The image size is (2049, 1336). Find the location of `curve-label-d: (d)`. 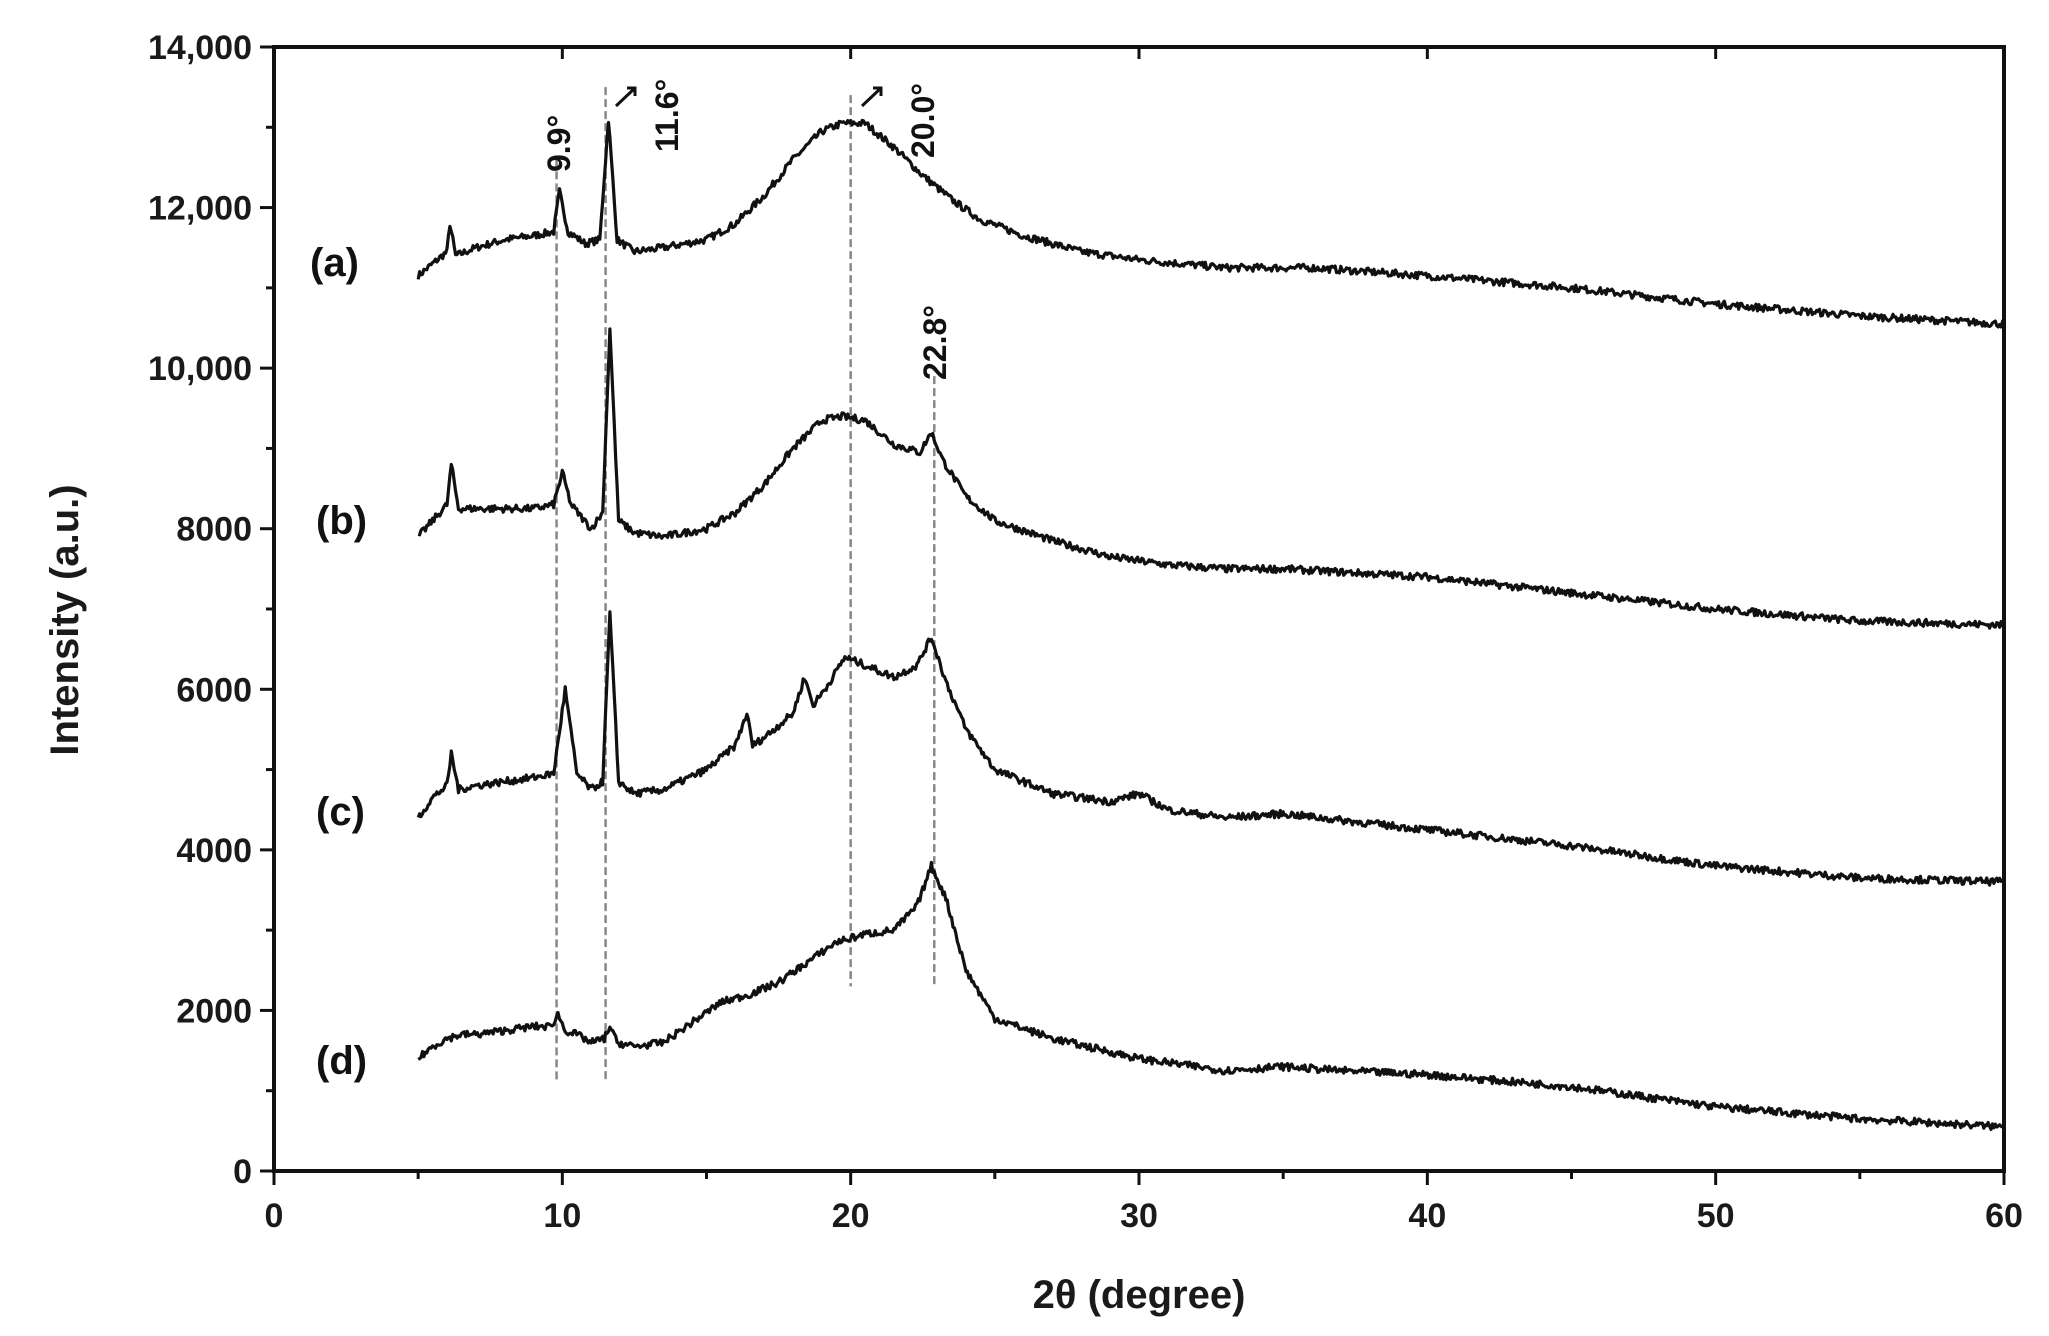

curve-label-d: (d) is located at coordinates (341, 1061).